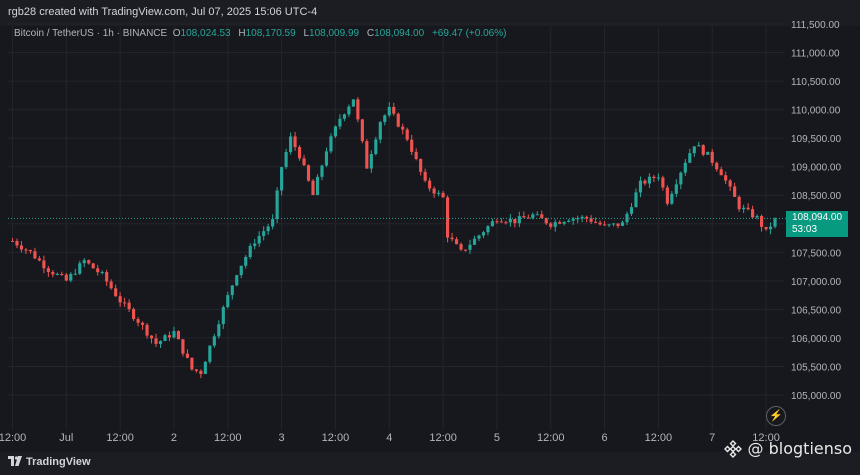  What do you see at coordinates (370, 33) in the screenshot?
I see `close-label: C` at bounding box center [370, 33].